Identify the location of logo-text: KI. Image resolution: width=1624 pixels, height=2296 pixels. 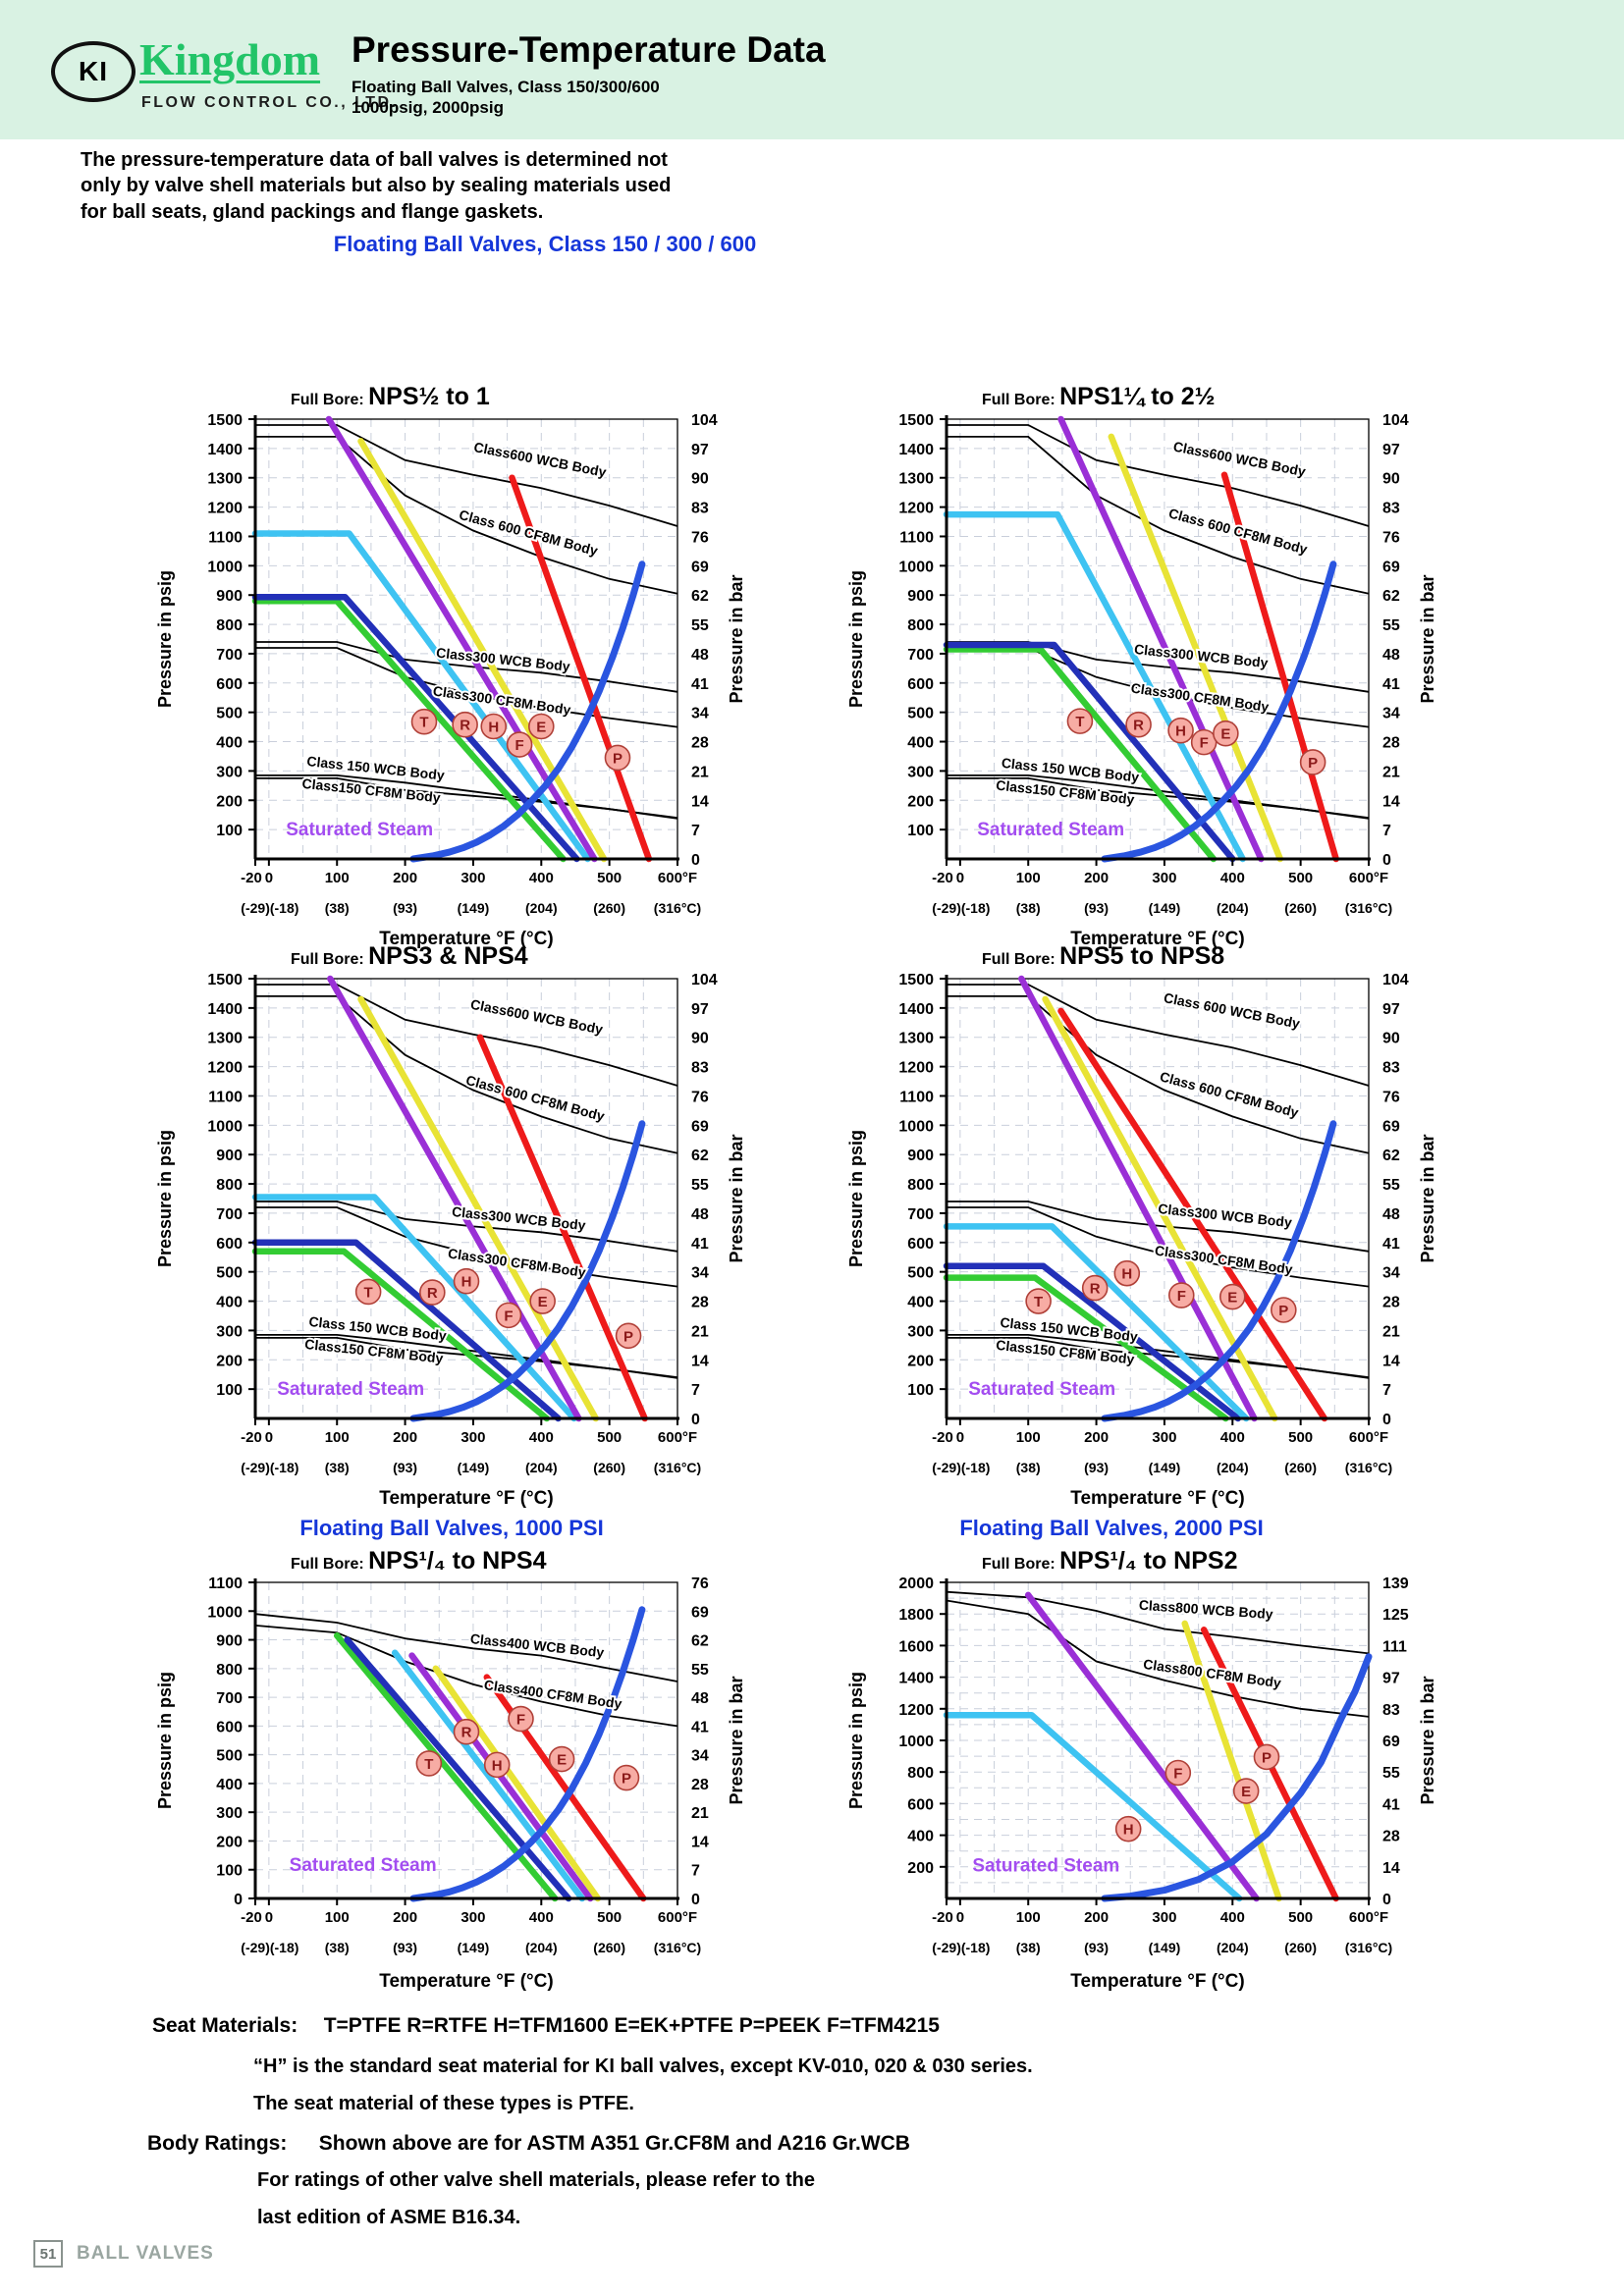
(93, 71).